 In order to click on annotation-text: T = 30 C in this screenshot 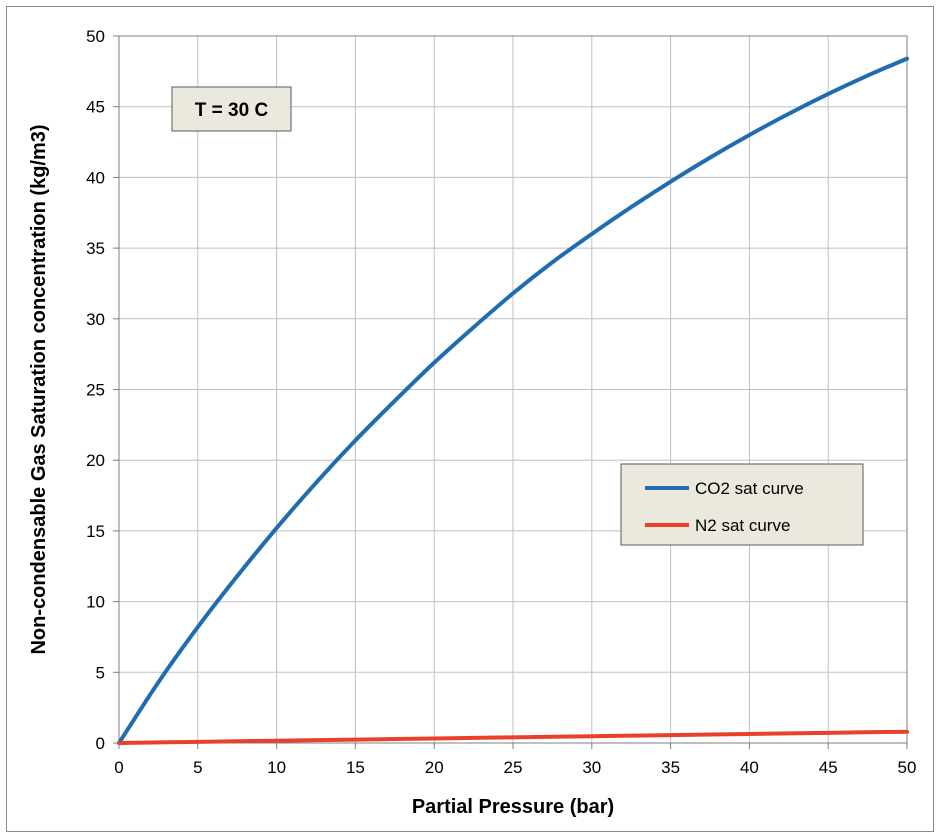, I will do `click(232, 110)`.